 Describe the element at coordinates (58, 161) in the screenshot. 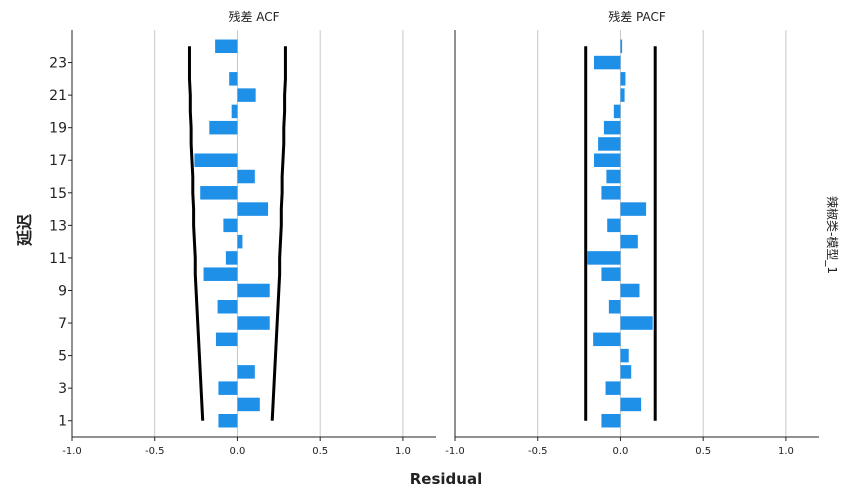

I see `y-tick-label: 17` at that location.